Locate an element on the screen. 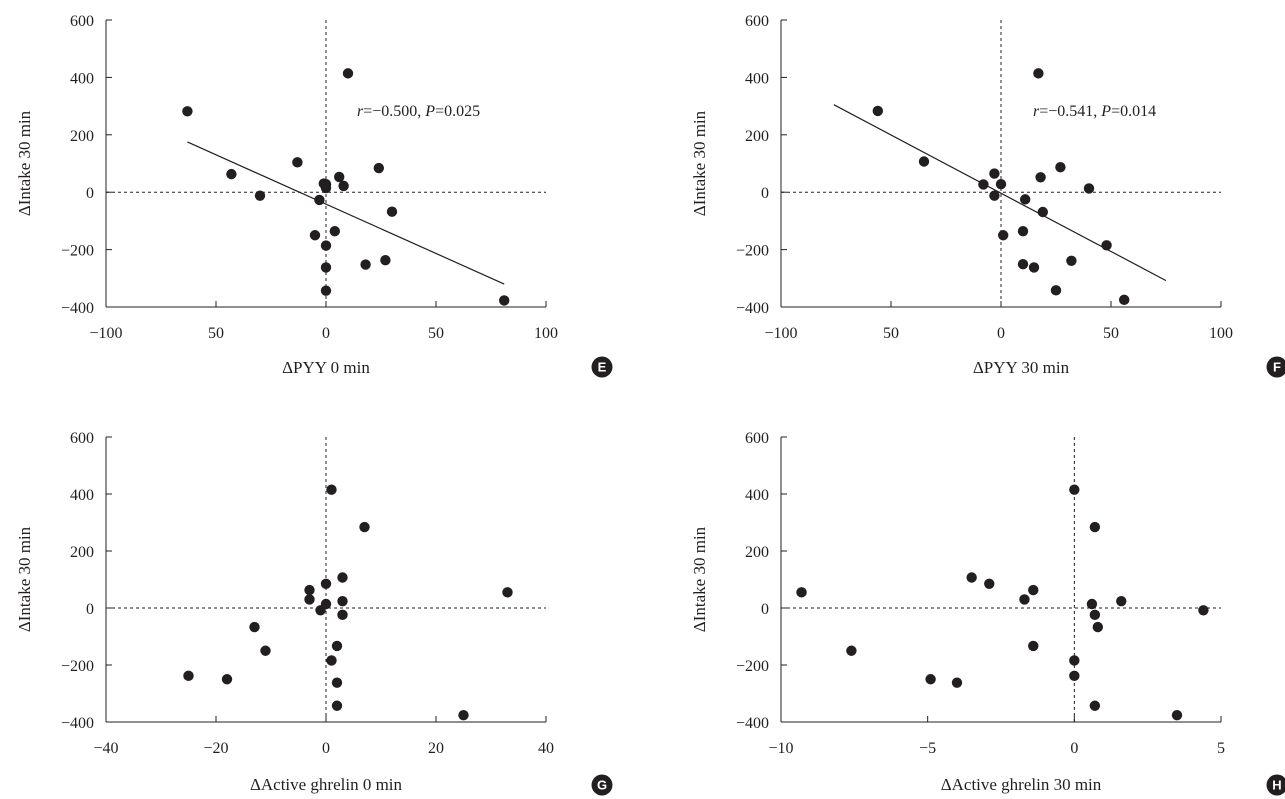  panel-badge-label: F is located at coordinates (1277, 367).